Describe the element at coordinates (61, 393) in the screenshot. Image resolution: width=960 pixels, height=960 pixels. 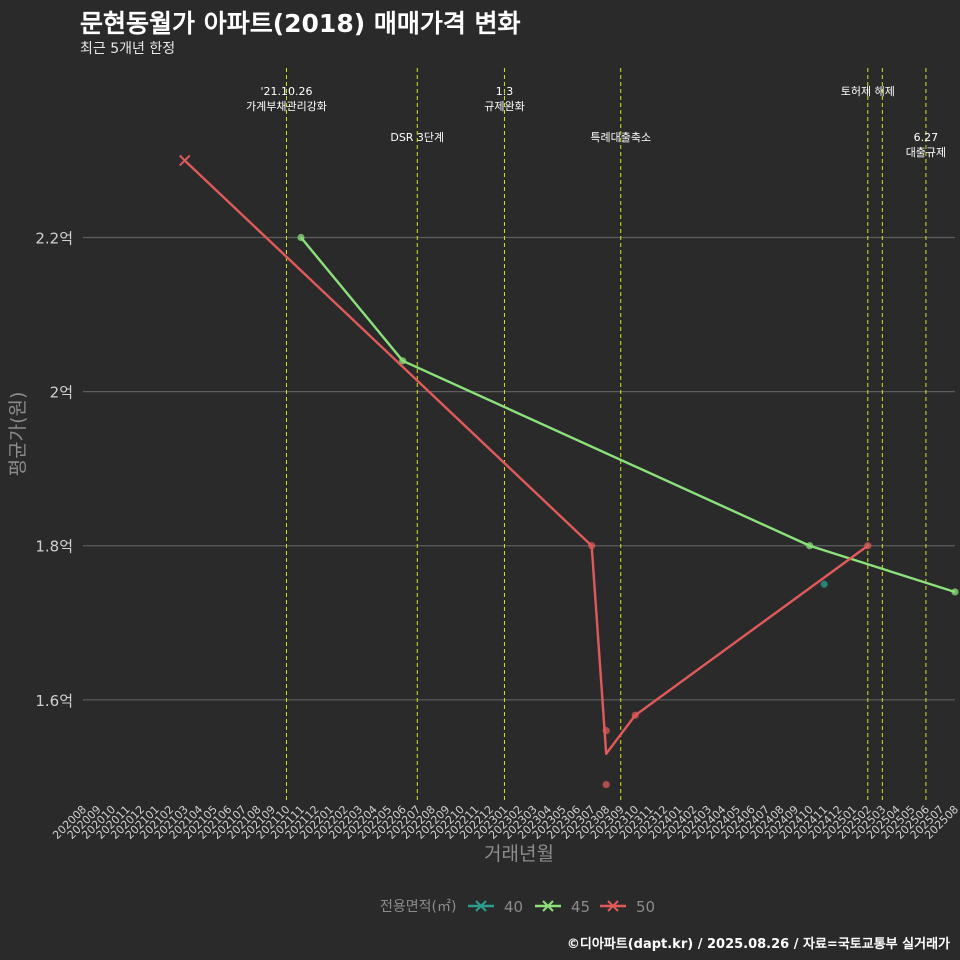
I see `y-tick-label: 2억` at that location.